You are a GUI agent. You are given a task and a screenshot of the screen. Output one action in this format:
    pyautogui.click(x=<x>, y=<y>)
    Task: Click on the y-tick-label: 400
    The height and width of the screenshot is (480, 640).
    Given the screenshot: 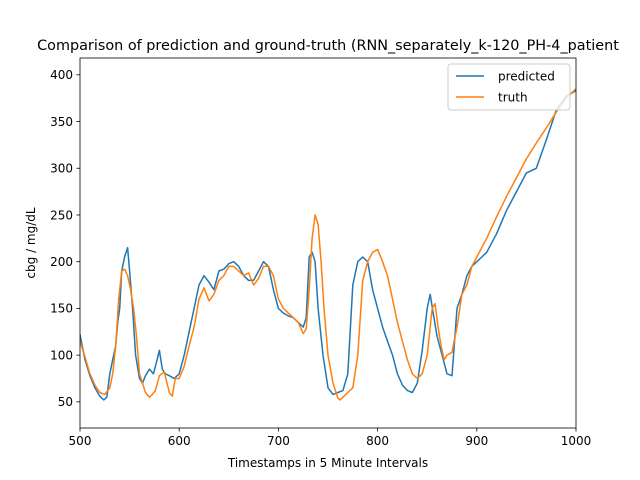 What is the action you would take?
    pyautogui.click(x=61, y=75)
    